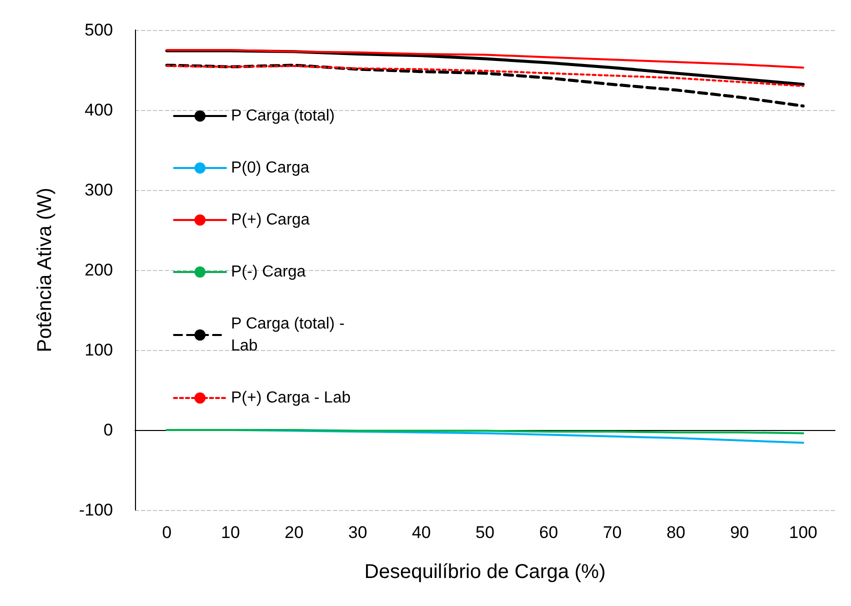 This screenshot has height=606, width=851. What do you see at coordinates (98, 110) in the screenshot?
I see `y-tick-label: 400` at bounding box center [98, 110].